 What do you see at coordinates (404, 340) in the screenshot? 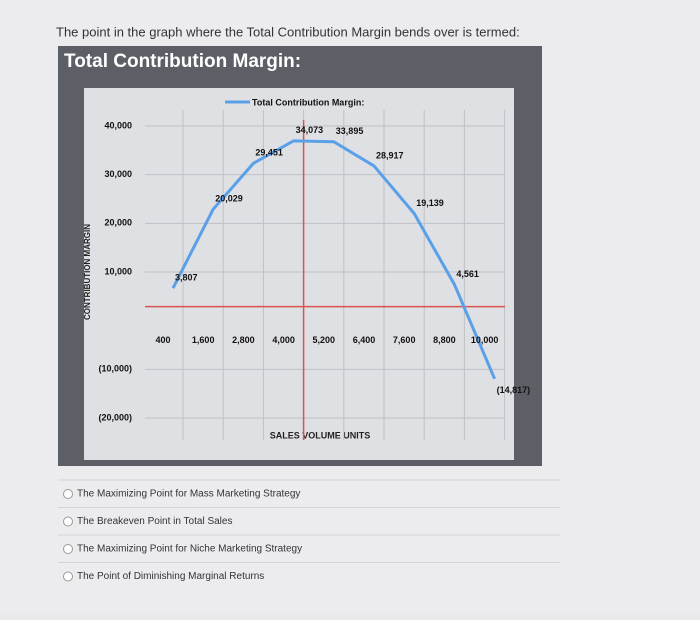
I see `x-tick-label: 7,600` at bounding box center [404, 340].